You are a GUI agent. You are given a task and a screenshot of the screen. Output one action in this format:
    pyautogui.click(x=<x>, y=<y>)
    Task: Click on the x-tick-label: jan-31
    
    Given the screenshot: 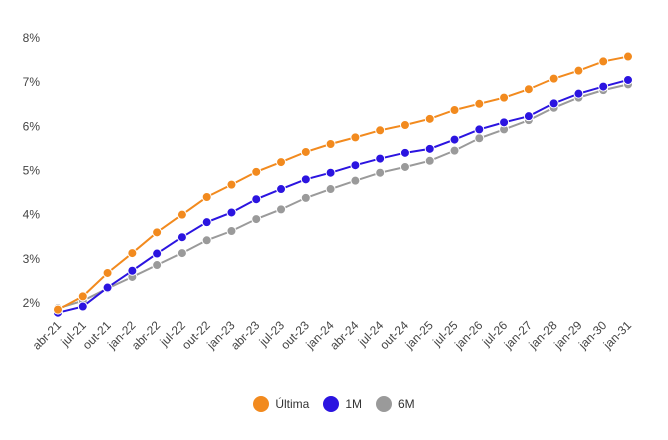 What is the action you would take?
    pyautogui.click(x=617, y=335)
    